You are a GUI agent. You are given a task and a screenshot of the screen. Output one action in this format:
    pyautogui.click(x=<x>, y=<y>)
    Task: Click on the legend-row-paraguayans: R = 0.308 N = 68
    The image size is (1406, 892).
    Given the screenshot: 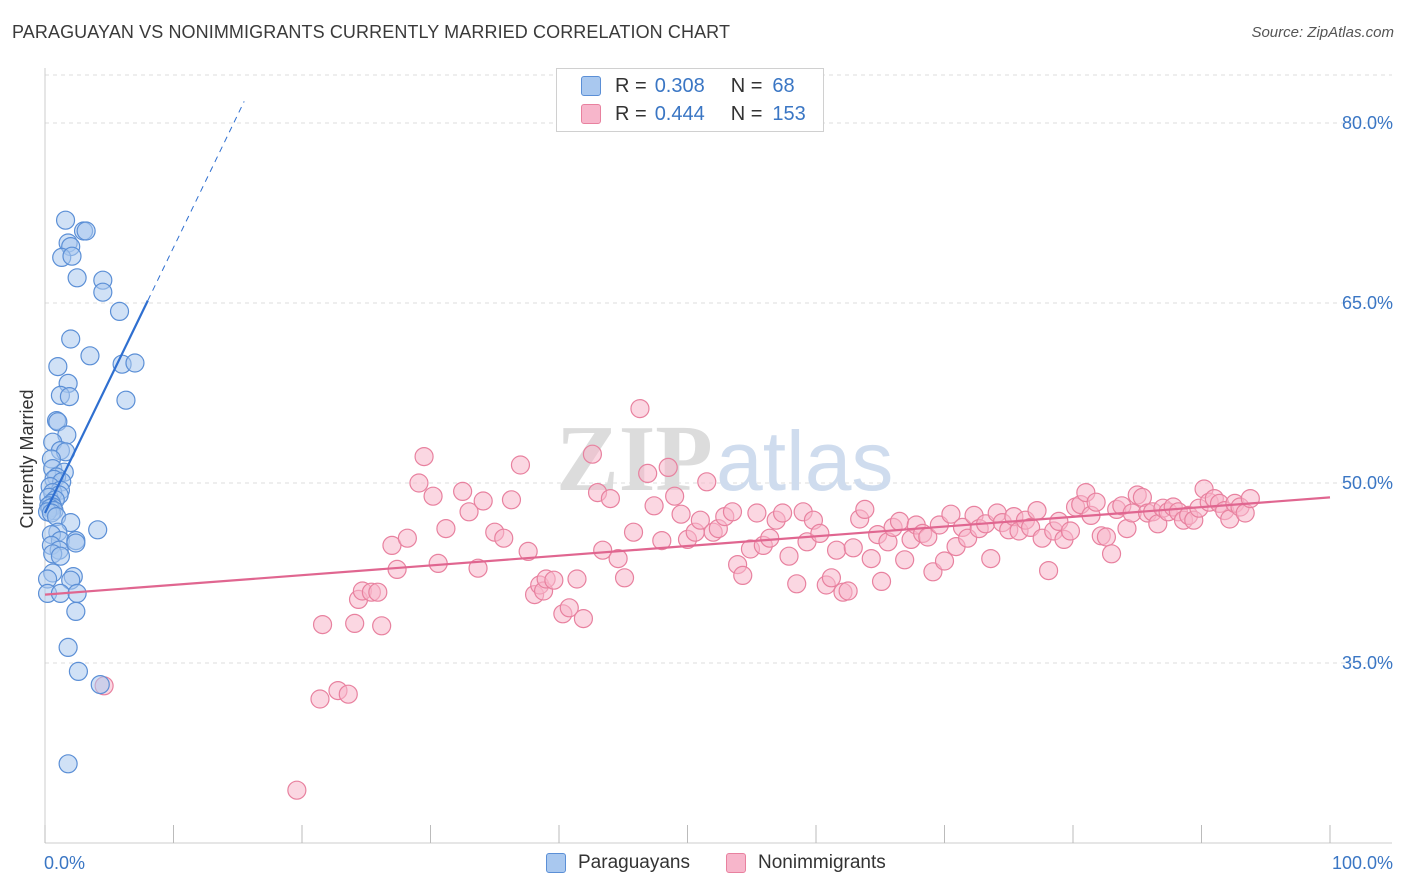 What is the action you would take?
    pyautogui.click(x=688, y=86)
    